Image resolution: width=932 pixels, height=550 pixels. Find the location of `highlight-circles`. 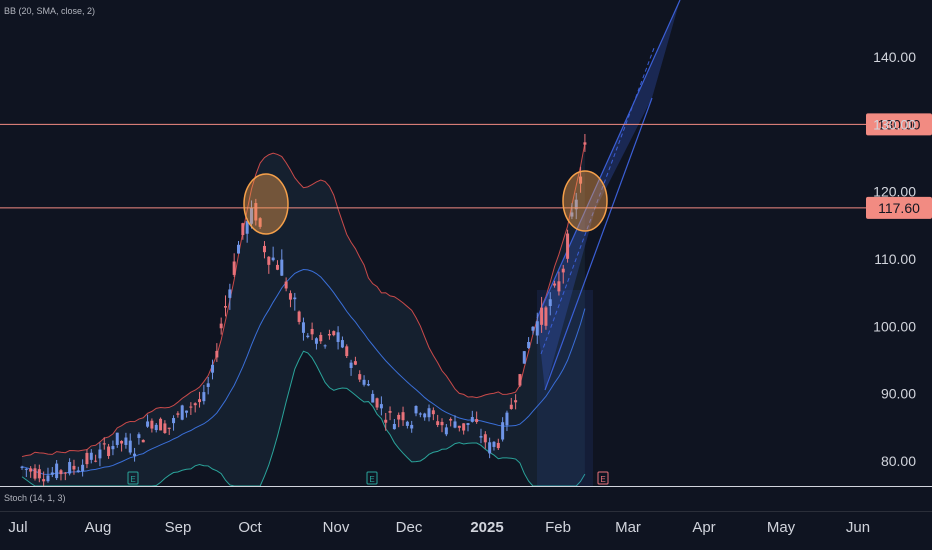

highlight-circles is located at coordinates (425, 202).